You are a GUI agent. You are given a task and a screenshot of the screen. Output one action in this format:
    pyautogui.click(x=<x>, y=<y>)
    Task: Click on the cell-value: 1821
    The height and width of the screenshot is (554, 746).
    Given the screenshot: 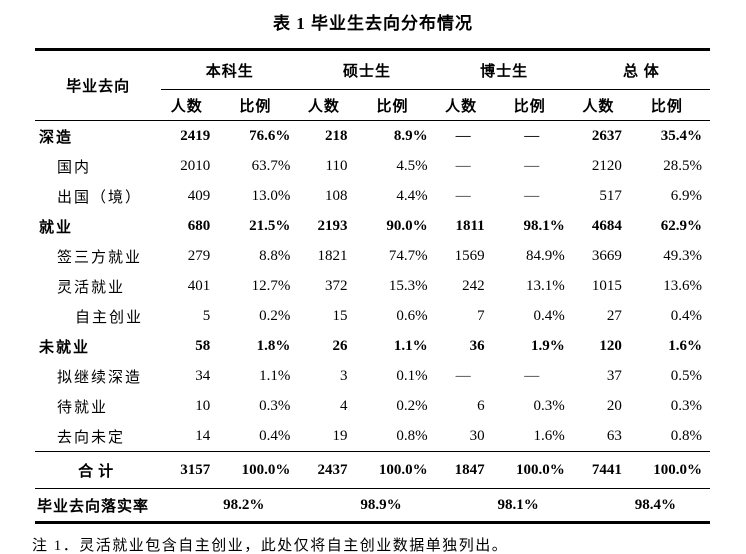 What is the action you would take?
    pyautogui.click(x=332, y=255)
    